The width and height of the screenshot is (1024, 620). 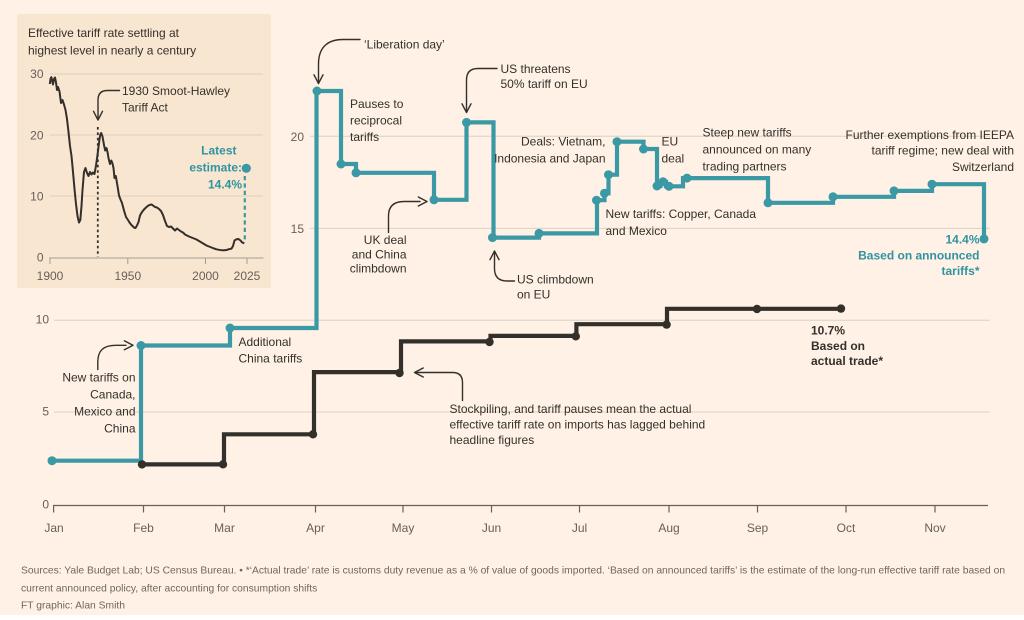 What do you see at coordinates (104, 412) in the screenshot?
I see `svg-text: Mexico and` at bounding box center [104, 412].